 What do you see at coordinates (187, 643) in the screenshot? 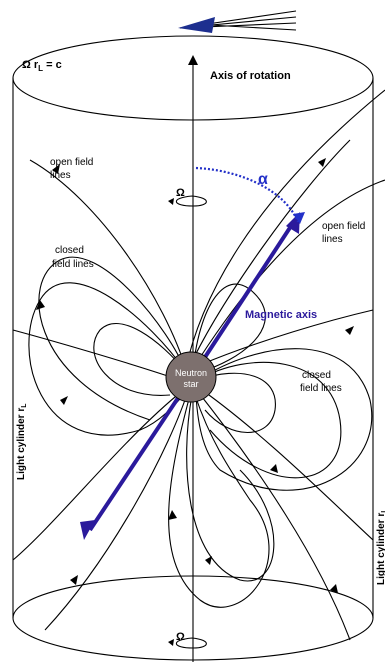
I see `rotation-curl-bottom` at bounding box center [187, 643].